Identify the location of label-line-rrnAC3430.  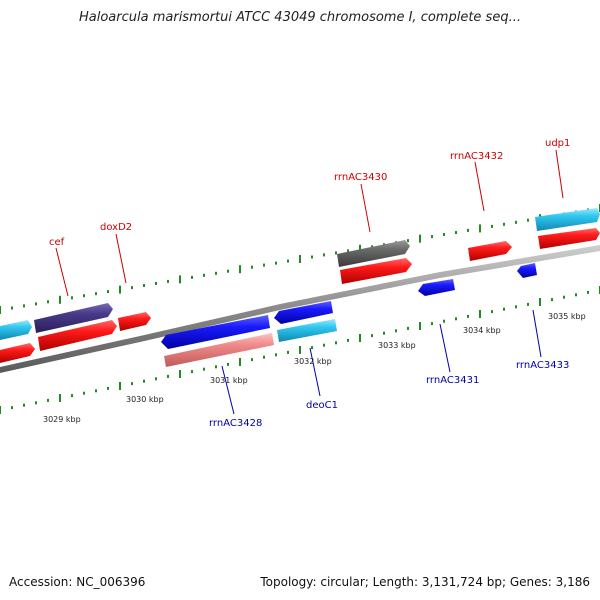
(365, 208).